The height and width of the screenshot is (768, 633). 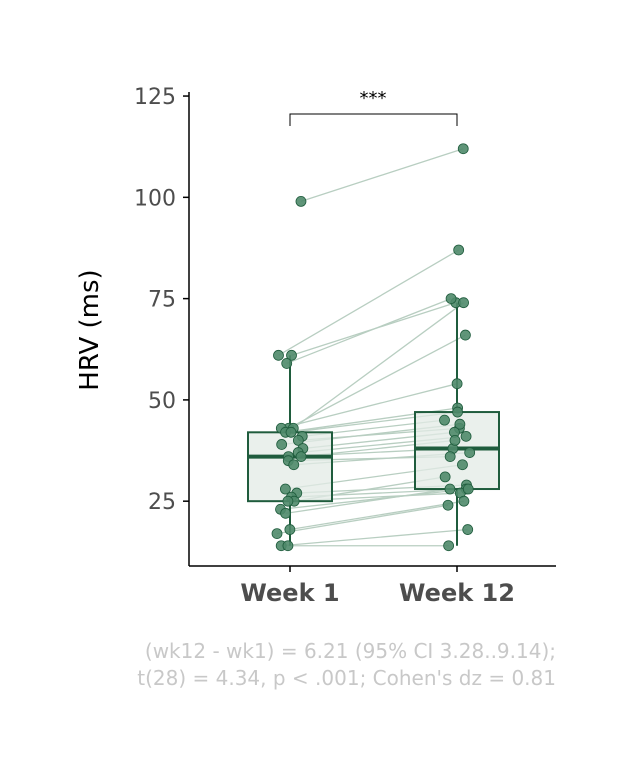 I want to click on caption-line-1: (wk12 - wk1) = 6.21 (95% CI 3.28..9.14);, so click(x=350, y=651).